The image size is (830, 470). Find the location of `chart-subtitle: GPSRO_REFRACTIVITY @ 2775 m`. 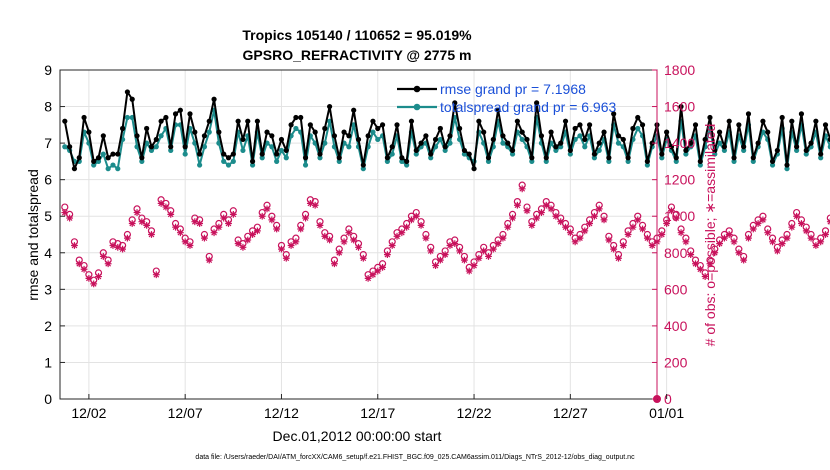

chart-subtitle: GPSRO_REFRACTIVITY @ 2775 m is located at coordinates (357, 55).